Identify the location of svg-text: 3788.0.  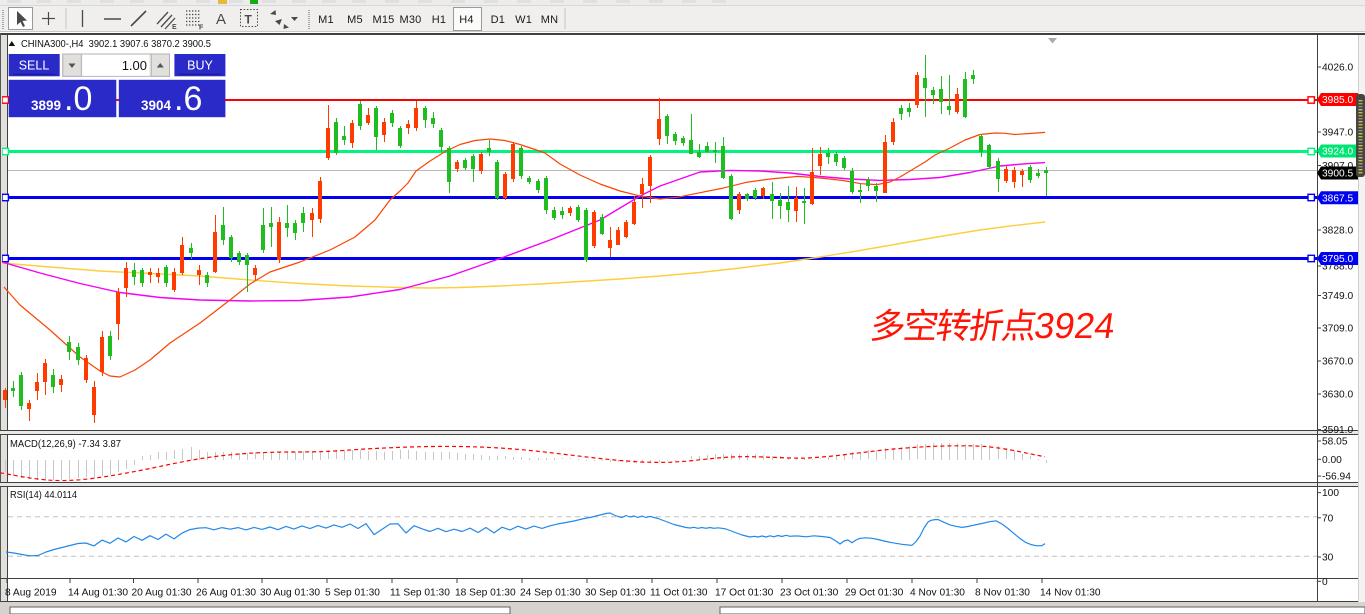
(1337, 267).